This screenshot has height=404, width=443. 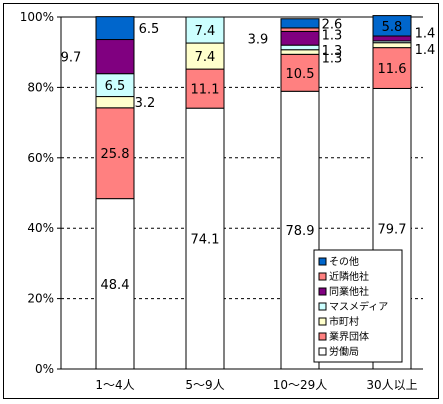 I want to click on data-label: 11.1, so click(x=205, y=90).